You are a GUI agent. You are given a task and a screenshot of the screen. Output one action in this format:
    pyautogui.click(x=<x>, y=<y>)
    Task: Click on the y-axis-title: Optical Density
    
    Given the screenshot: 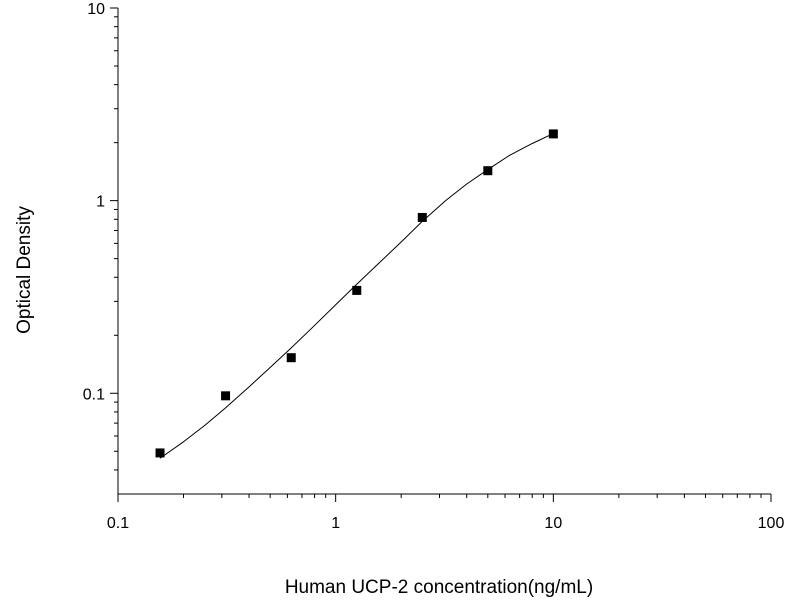 What is the action you would take?
    pyautogui.click(x=24, y=270)
    